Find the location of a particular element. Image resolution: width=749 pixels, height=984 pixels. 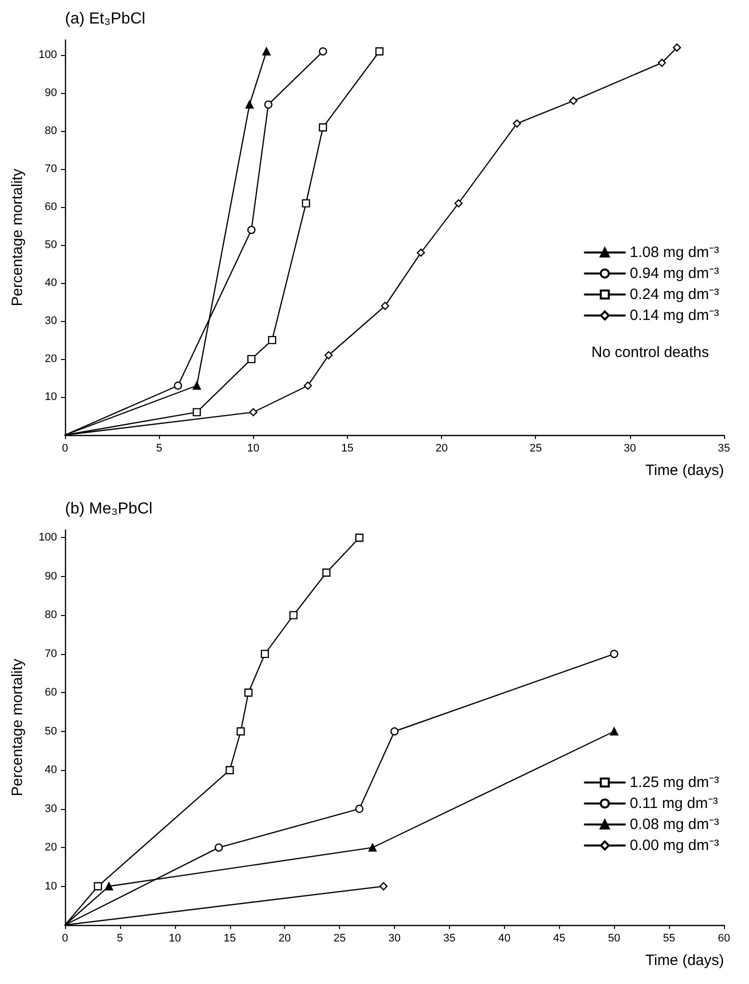

legend-label: 0.11 mg dm⁻³ is located at coordinates (674, 803).